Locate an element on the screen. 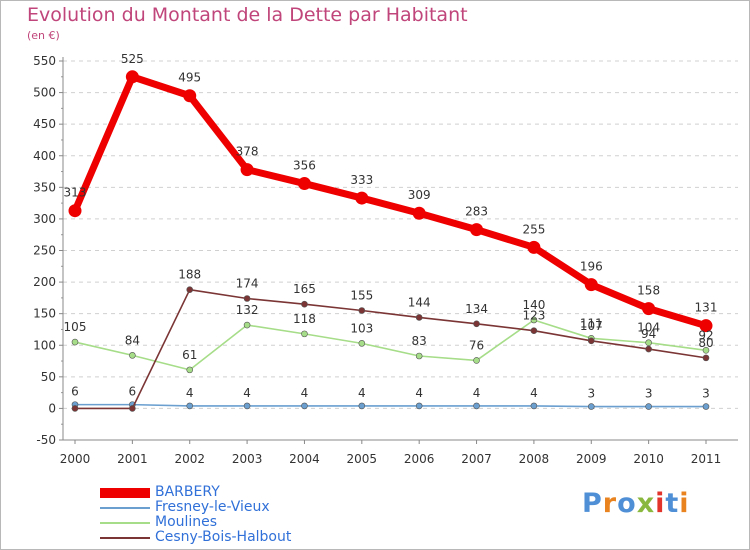  data-label: 84 is located at coordinates (132, 340).